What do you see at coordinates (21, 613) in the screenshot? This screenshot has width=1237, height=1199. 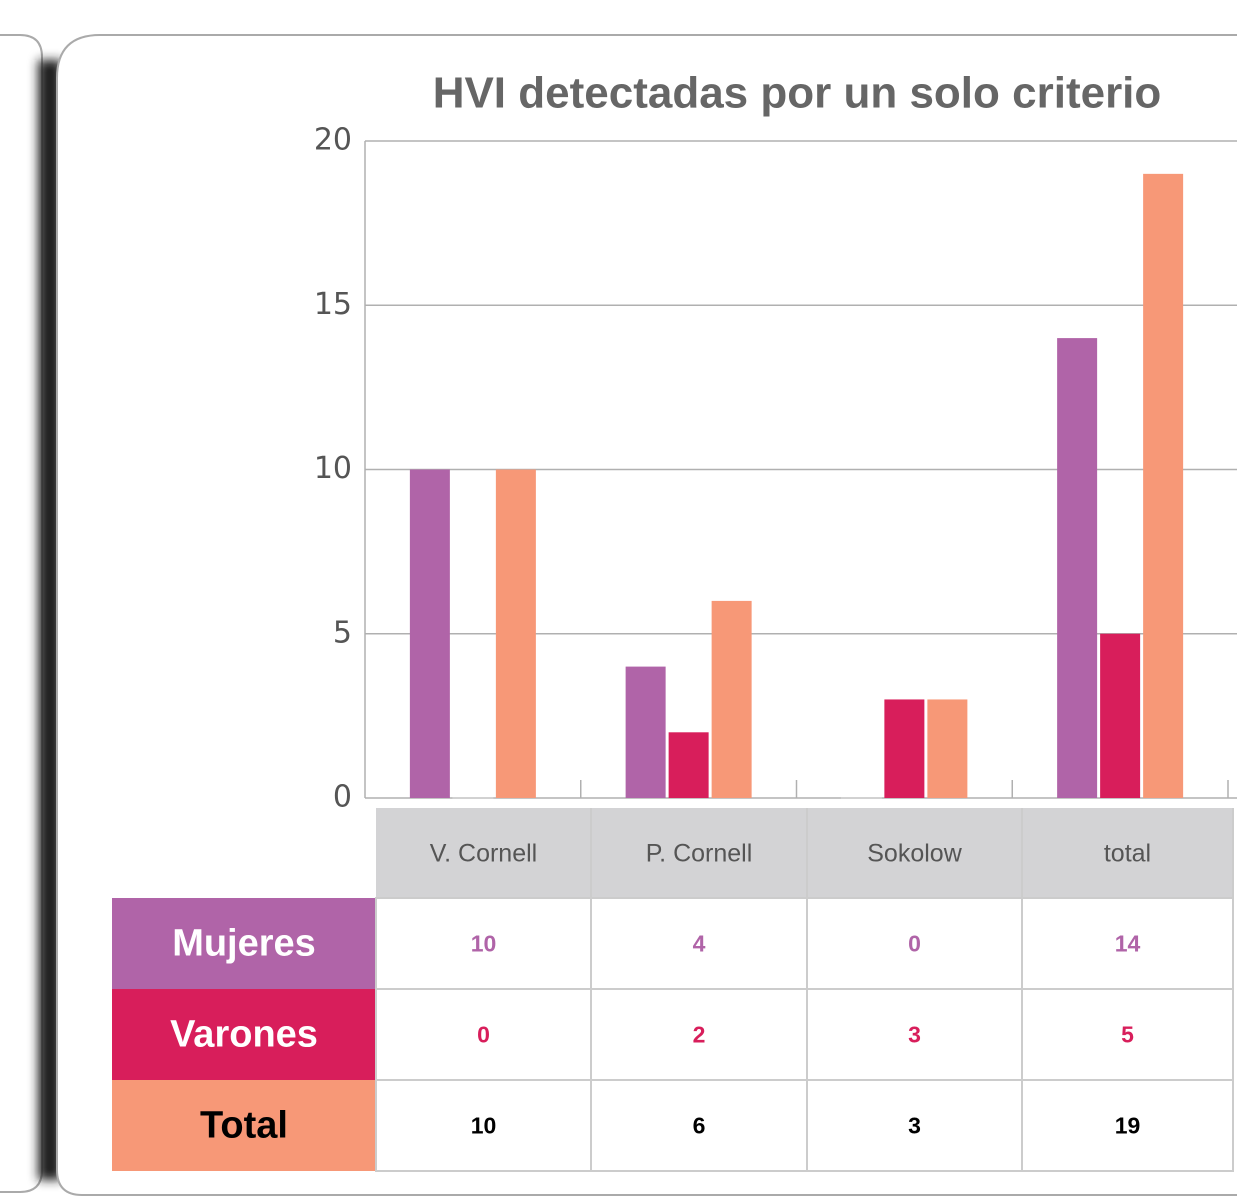 I see `side-panel` at bounding box center [21, 613].